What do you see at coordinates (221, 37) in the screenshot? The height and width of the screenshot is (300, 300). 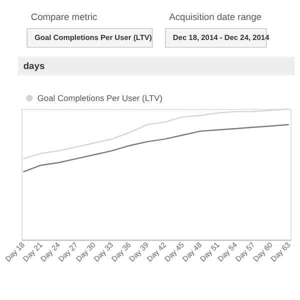 I see `text: Dec 18, 2014 - Dec 24, 2014` at bounding box center [221, 37].